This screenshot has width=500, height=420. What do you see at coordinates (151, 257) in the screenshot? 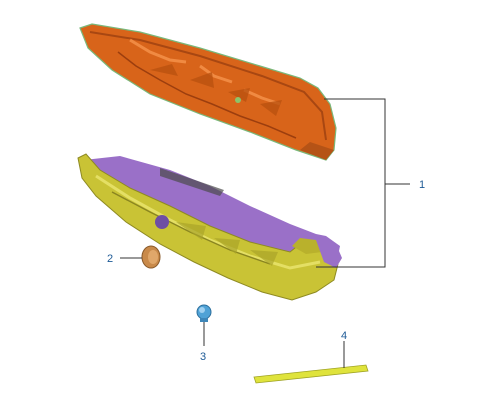
I see `grommet` at bounding box center [151, 257].